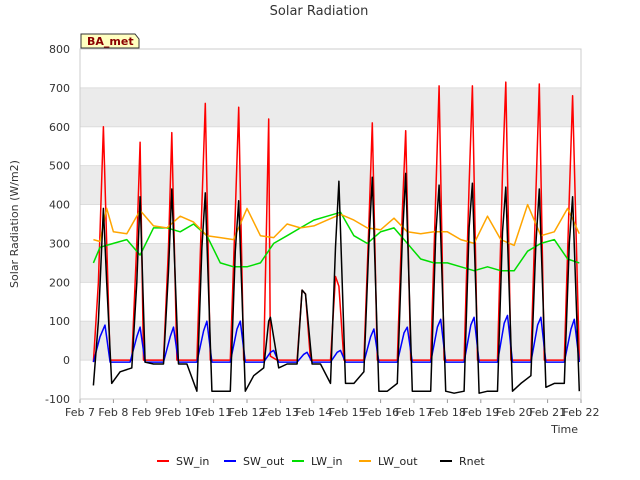 Image resolution: width=640 pixels, height=480 pixels. What do you see at coordinates (313, 412) in the screenshot?
I see `x-tick-label: Feb 14` at bounding box center [313, 412].